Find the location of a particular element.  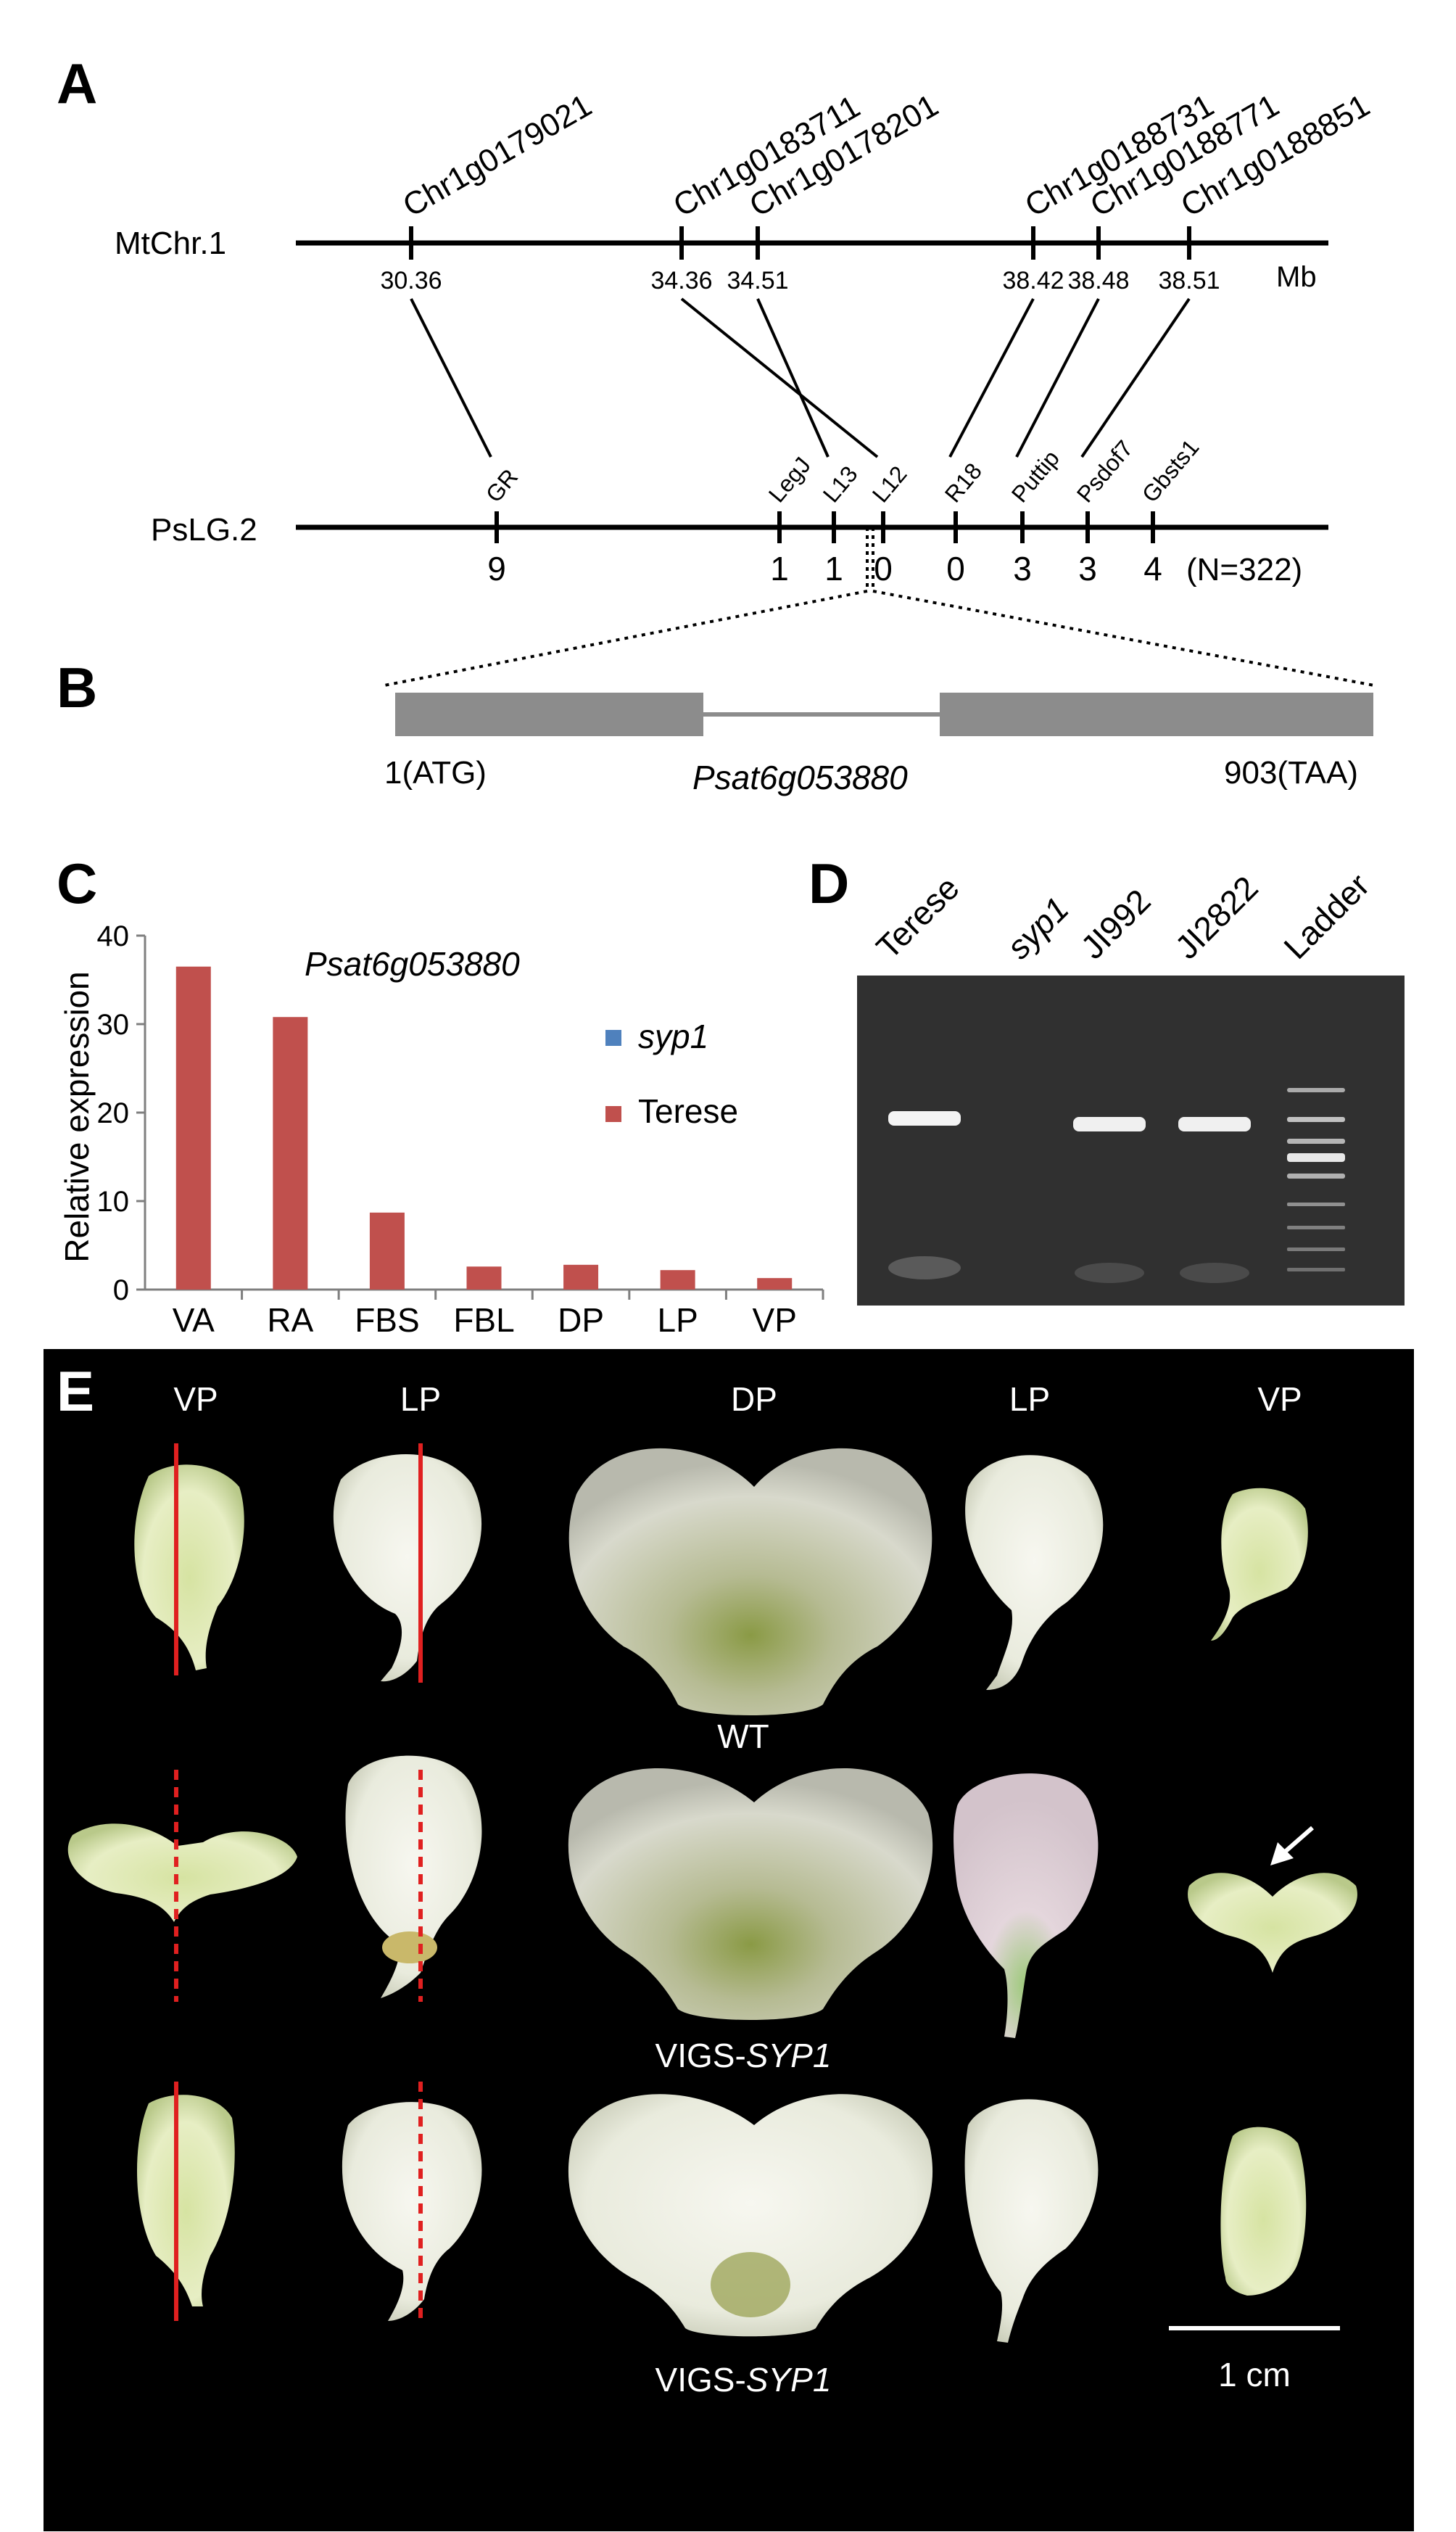

bar-terese-fbl is located at coordinates (484, 1278).